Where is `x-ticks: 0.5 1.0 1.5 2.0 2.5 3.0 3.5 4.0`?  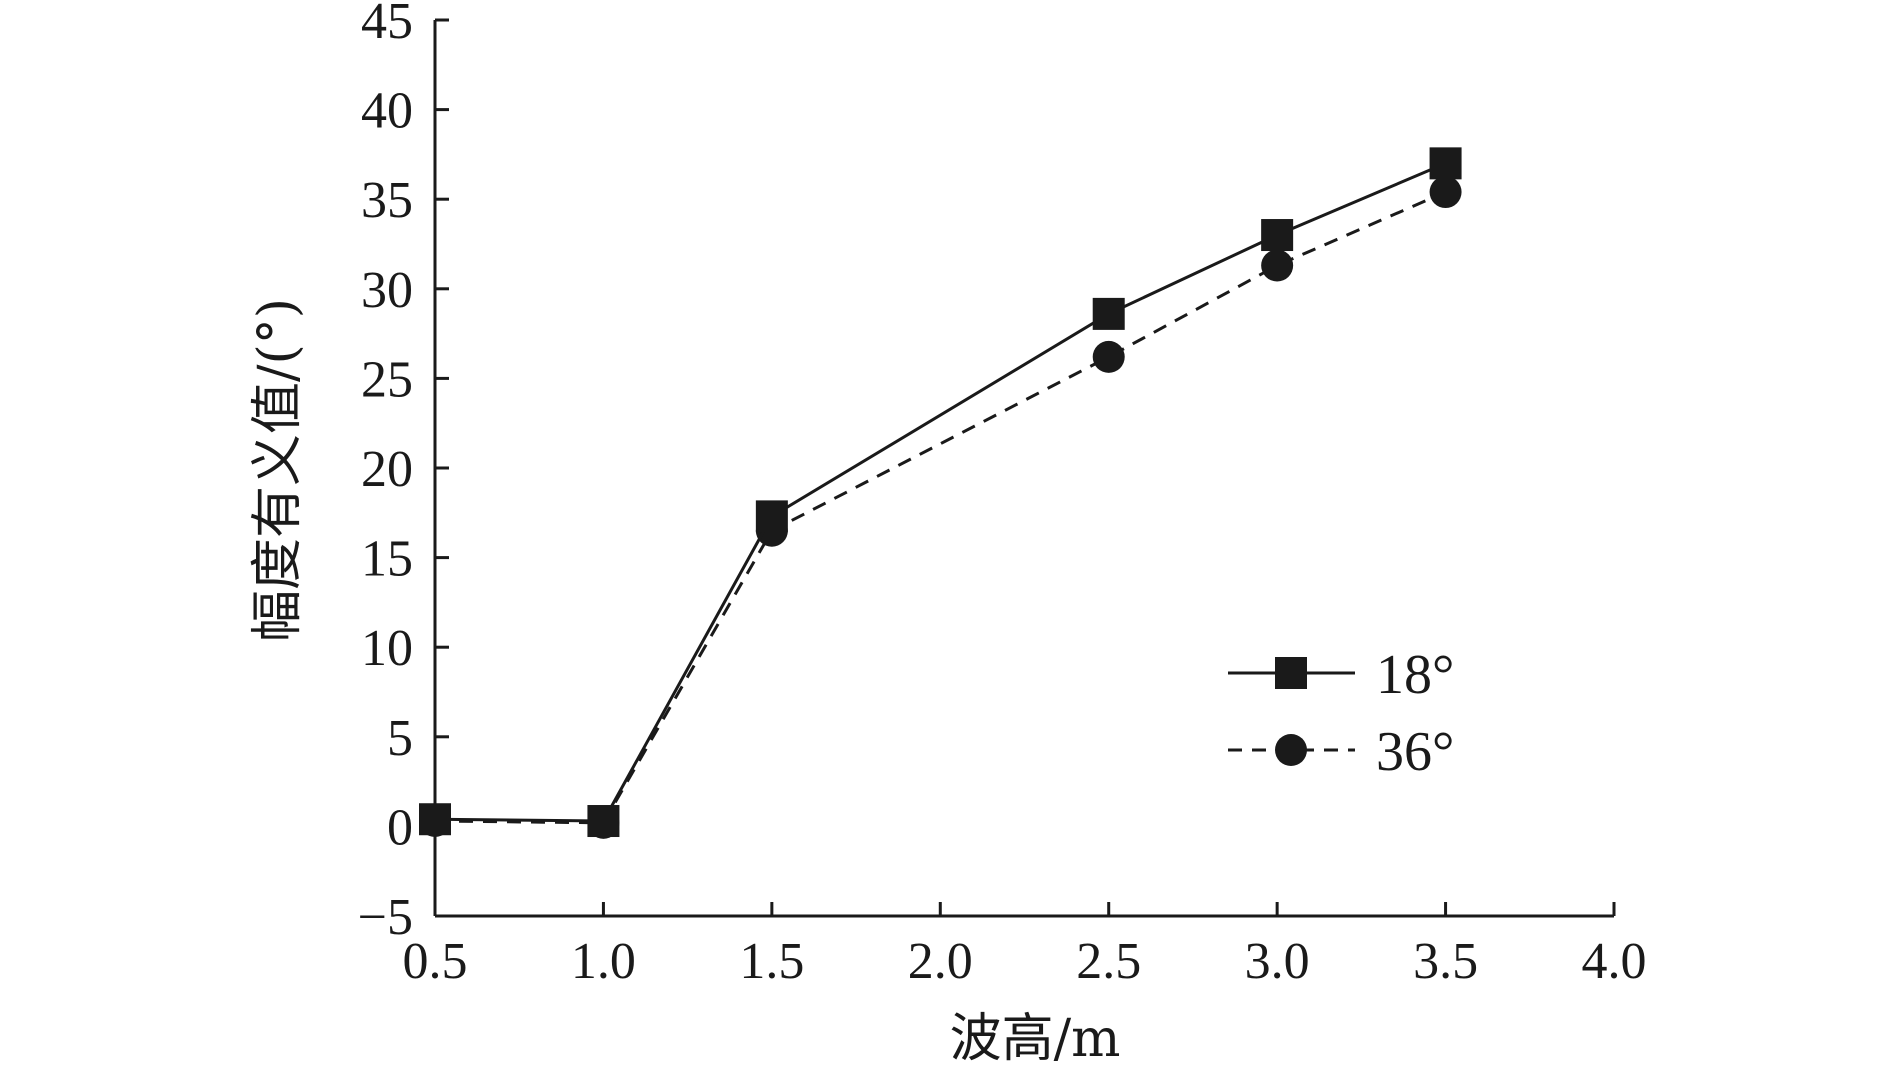
x-ticks: 0.5 1.0 1.5 2.0 2.5 3.0 3.5 4.0 is located at coordinates (1025, 946).